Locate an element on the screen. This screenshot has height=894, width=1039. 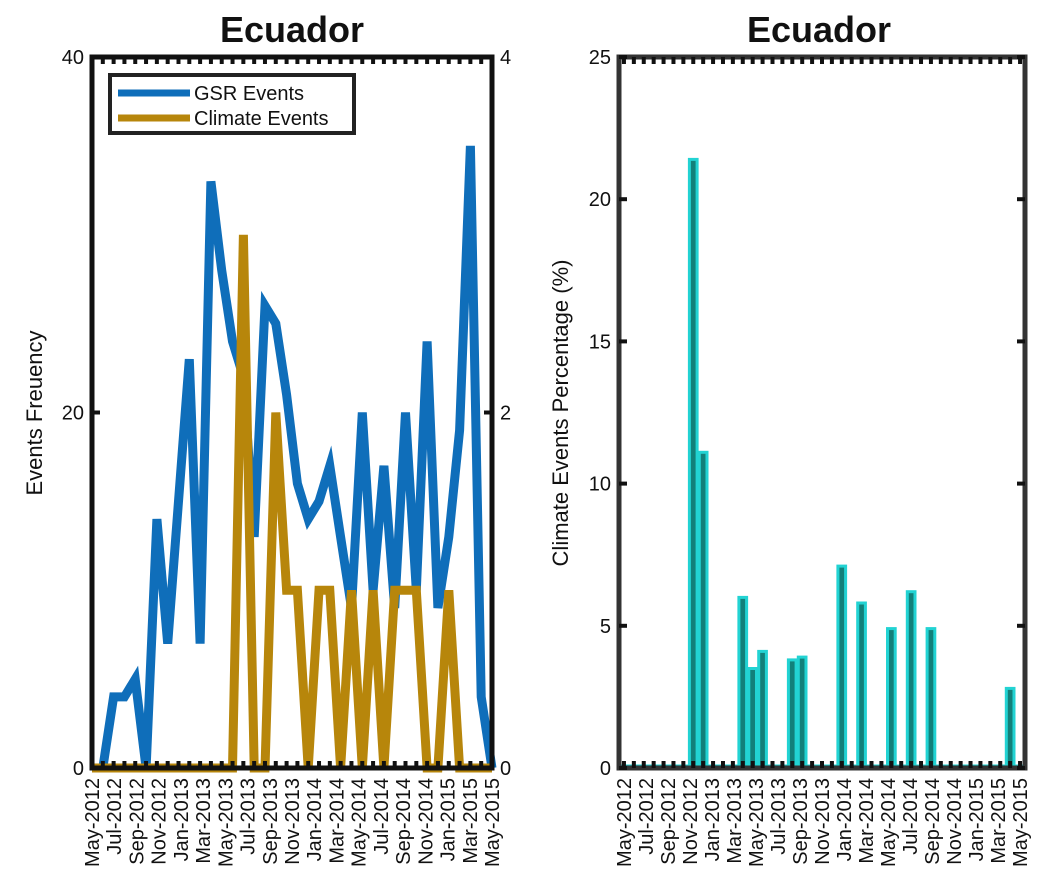
left-y2-tick-label: 4 is located at coordinates (505, 58).